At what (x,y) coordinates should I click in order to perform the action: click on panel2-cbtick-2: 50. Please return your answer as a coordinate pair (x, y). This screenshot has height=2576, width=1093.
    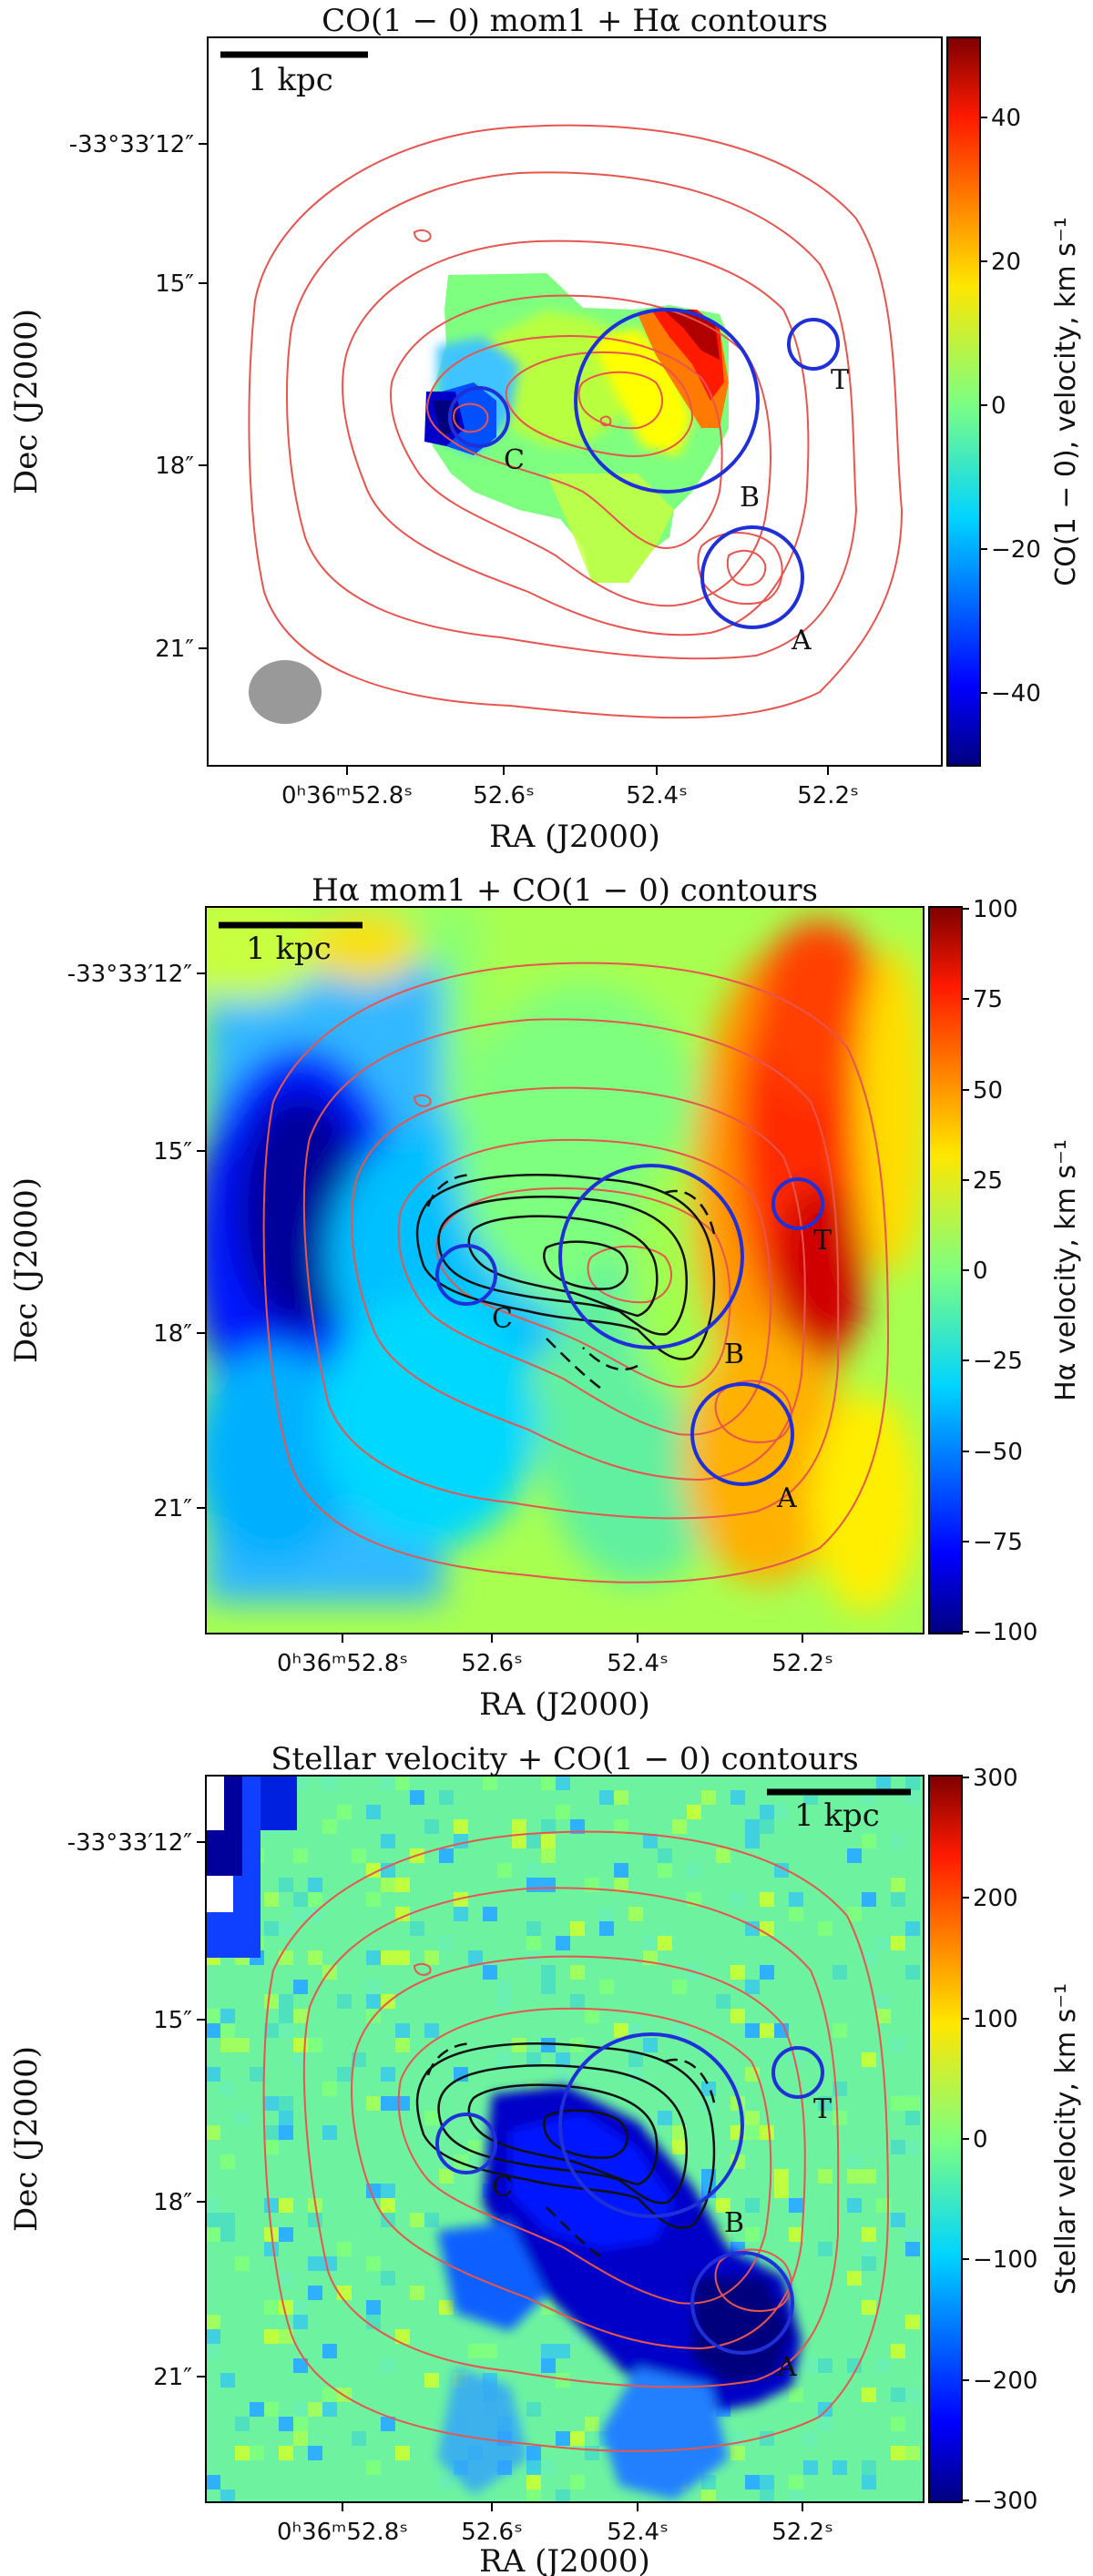
    Looking at the image, I should click on (988, 1091).